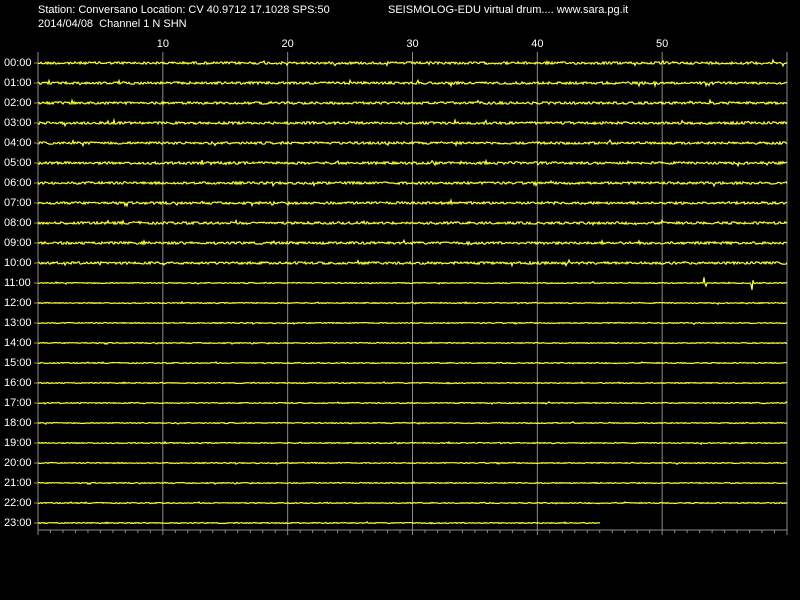  What do you see at coordinates (18, 323) in the screenshot?
I see `hour-label: 13:00` at bounding box center [18, 323].